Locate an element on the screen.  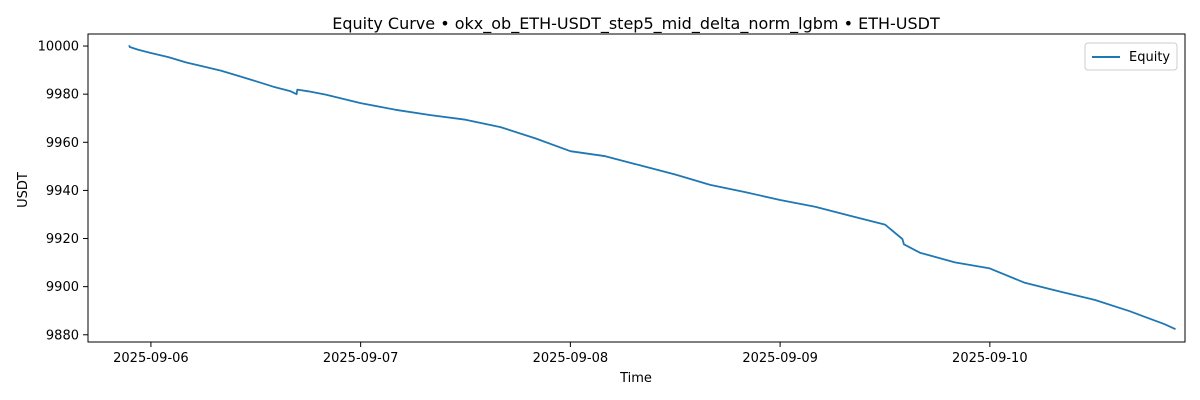
x-axis-label: Time is located at coordinates (635, 378).